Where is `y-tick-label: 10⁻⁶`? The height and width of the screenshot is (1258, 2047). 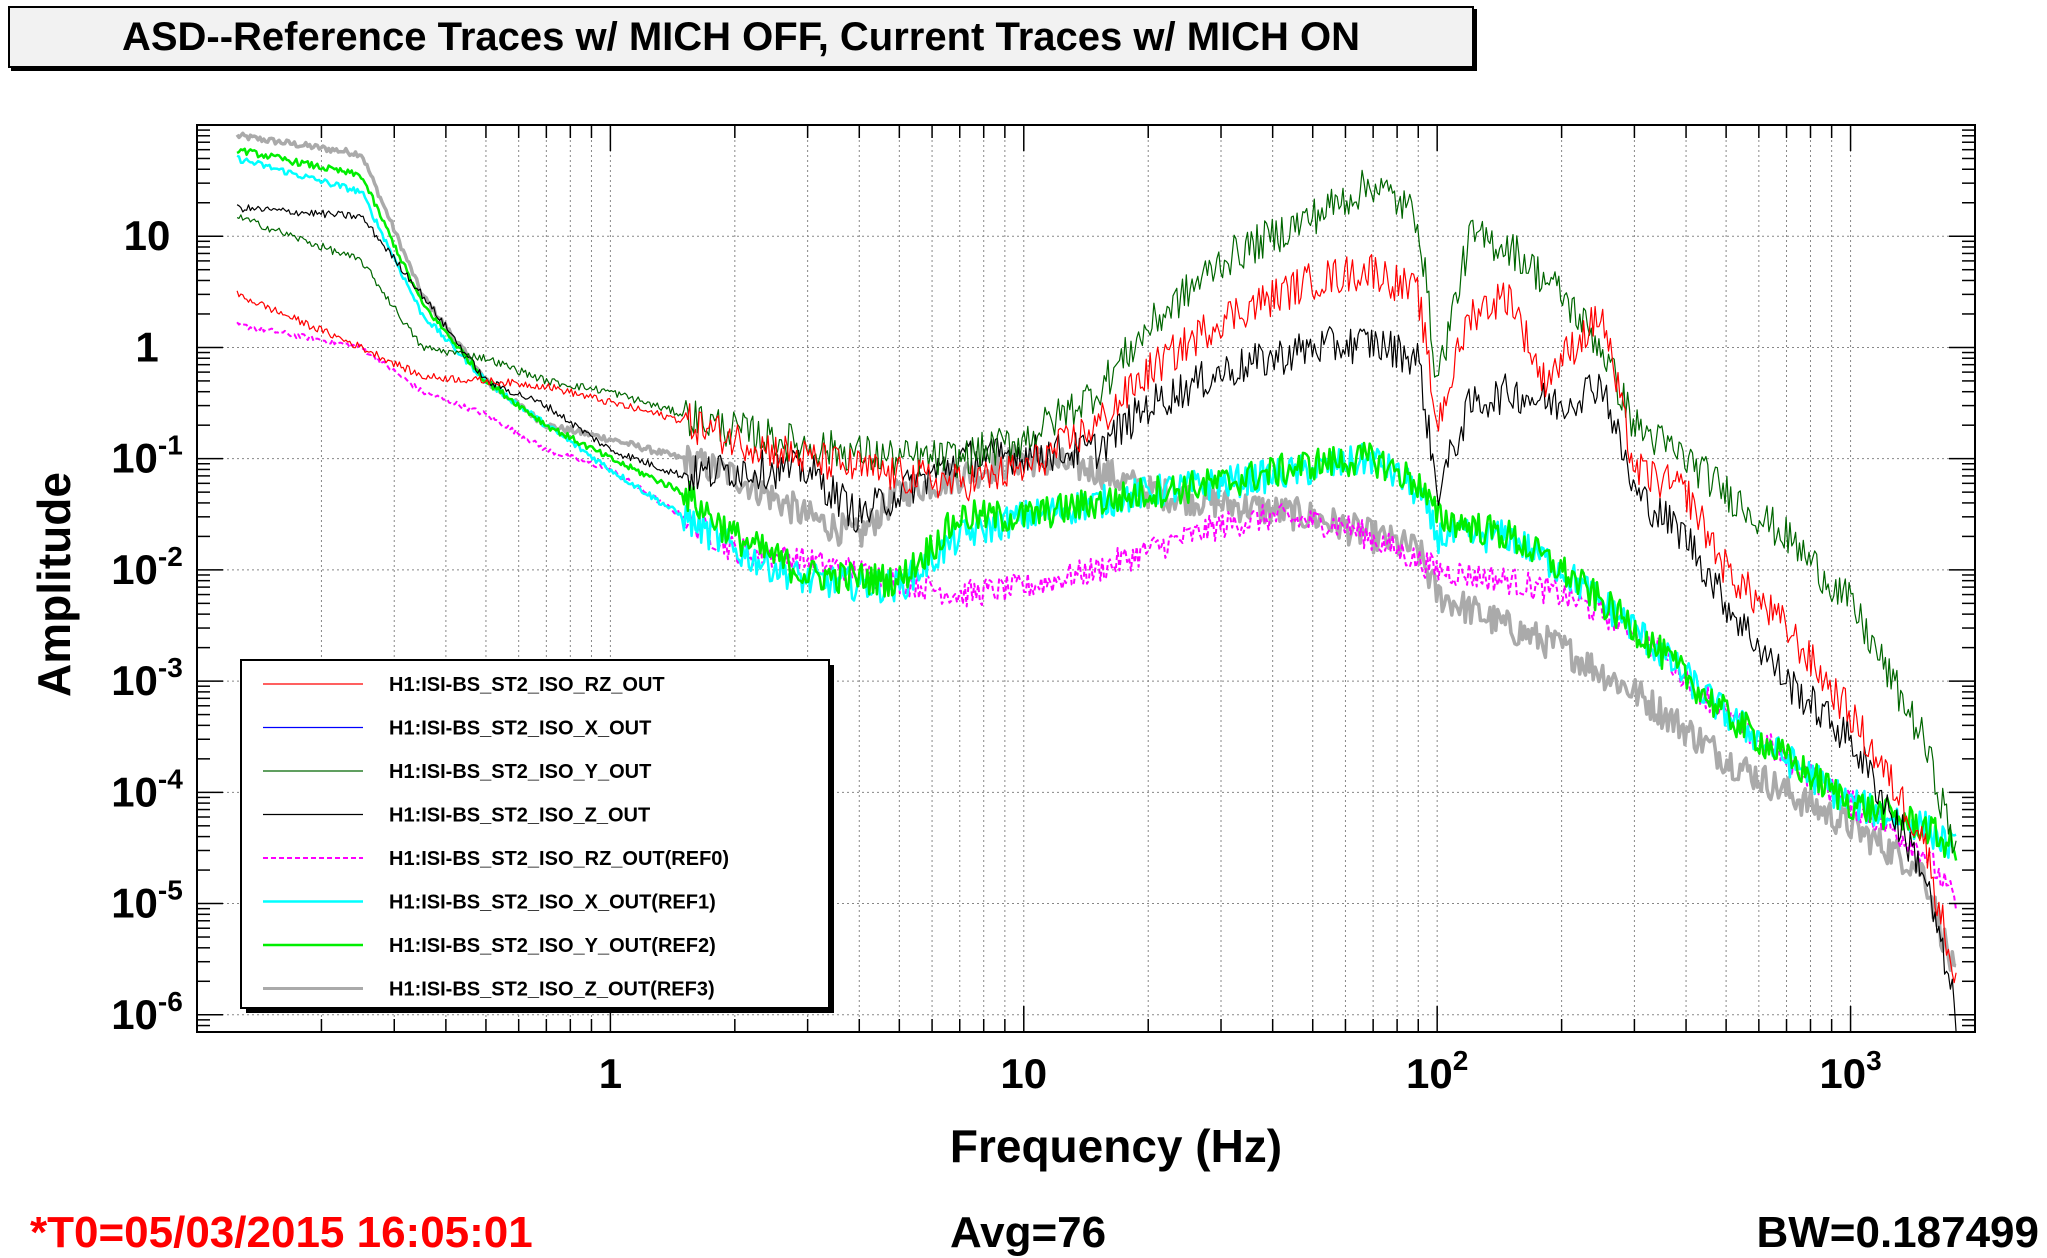
y-tick-label: 10⁻⁶ is located at coordinates (147, 1012).